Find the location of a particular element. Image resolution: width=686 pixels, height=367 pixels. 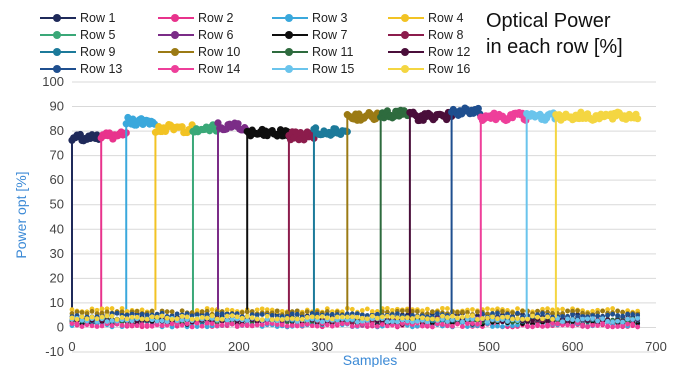

x-tick-label: 200 is located at coordinates (239, 346).